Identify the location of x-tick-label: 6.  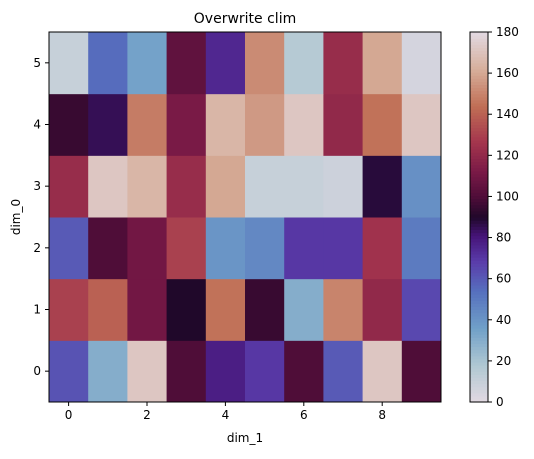
(304, 415).